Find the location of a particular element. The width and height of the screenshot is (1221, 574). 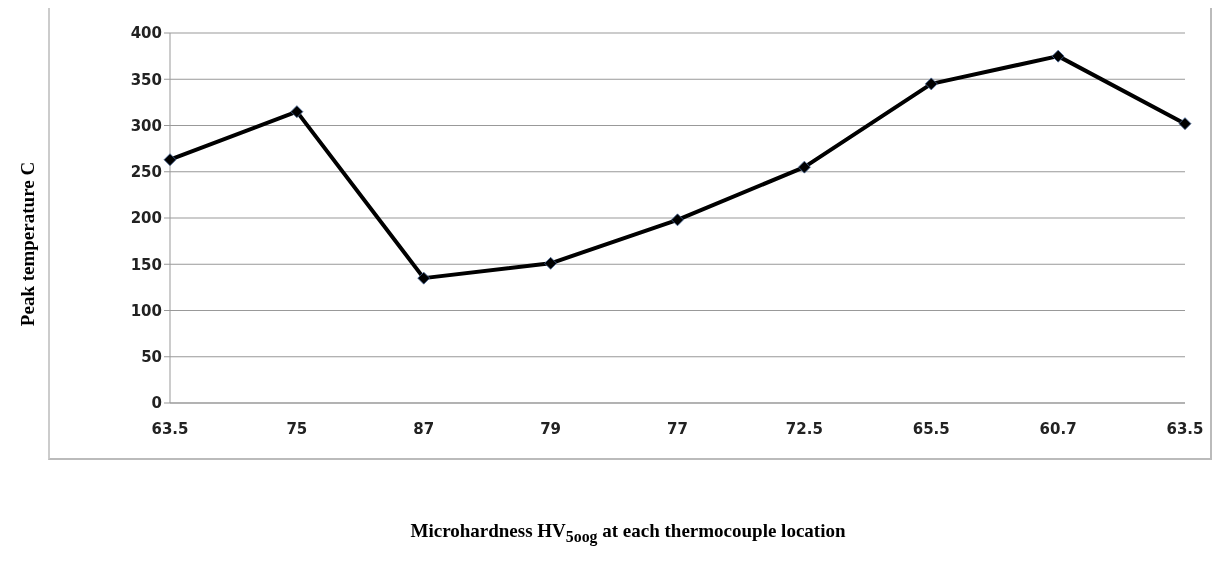

x-tick-label: 79 is located at coordinates (551, 428).